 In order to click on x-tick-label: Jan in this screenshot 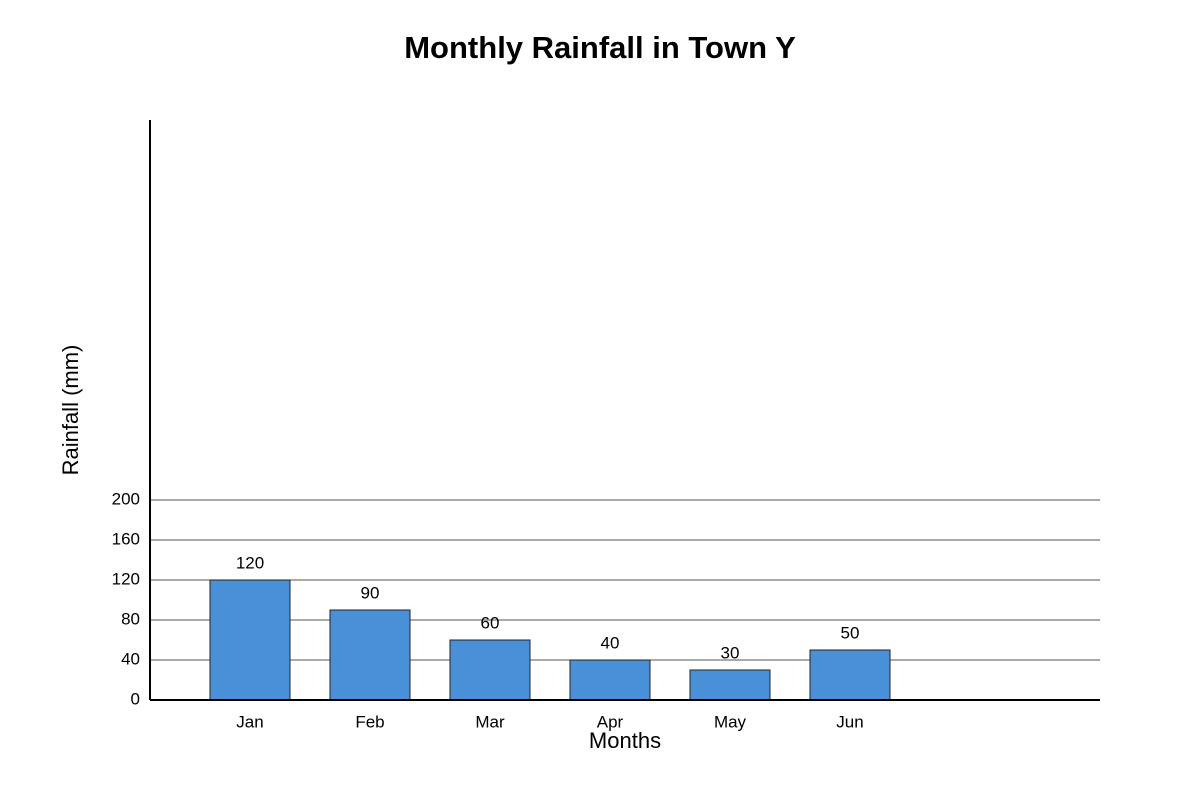, I will do `click(249, 721)`.